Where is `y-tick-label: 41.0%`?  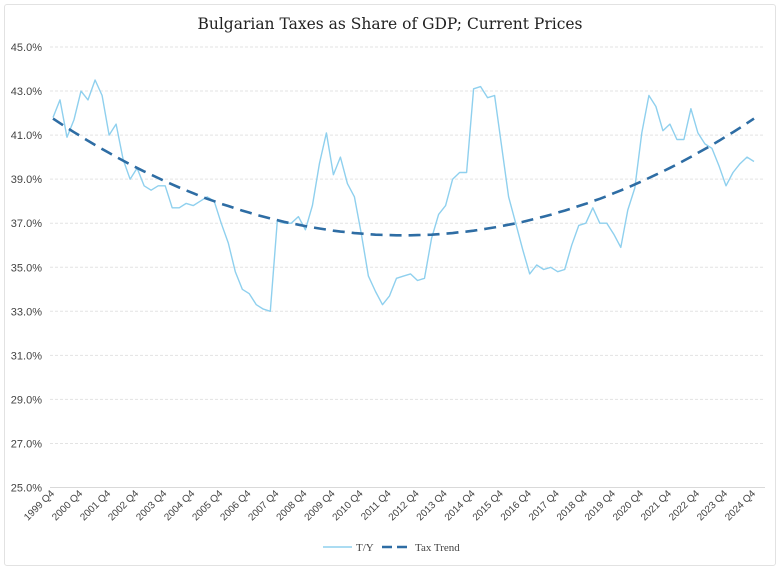
y-tick-label: 41.0% is located at coordinates (26, 136).